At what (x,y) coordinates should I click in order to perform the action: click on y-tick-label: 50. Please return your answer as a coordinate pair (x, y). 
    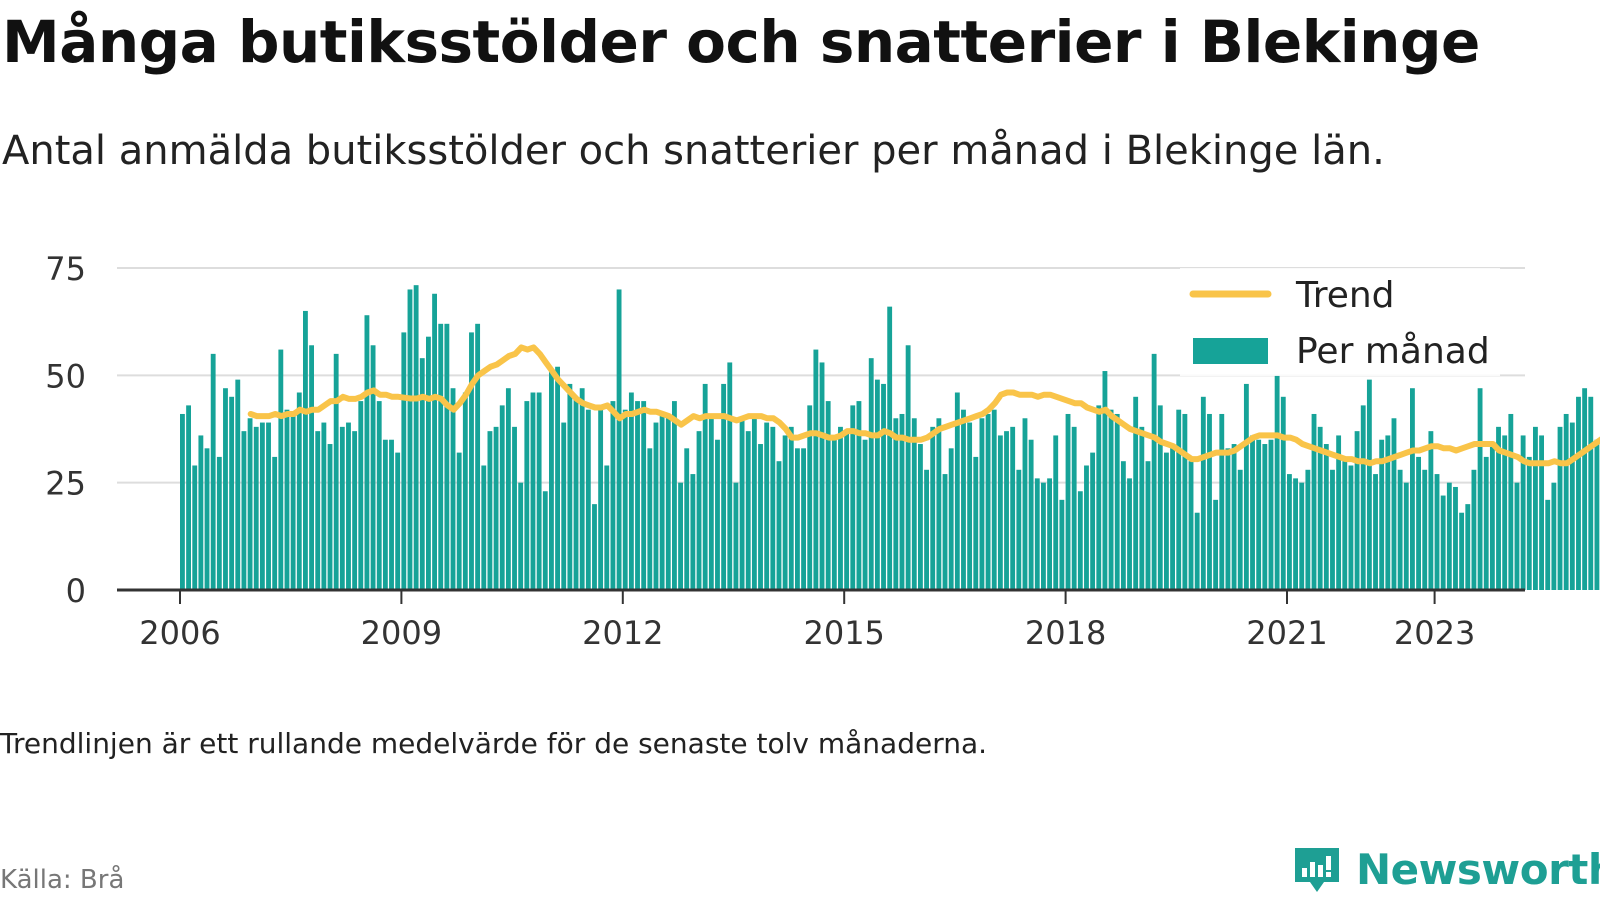
    Looking at the image, I should click on (65, 376).